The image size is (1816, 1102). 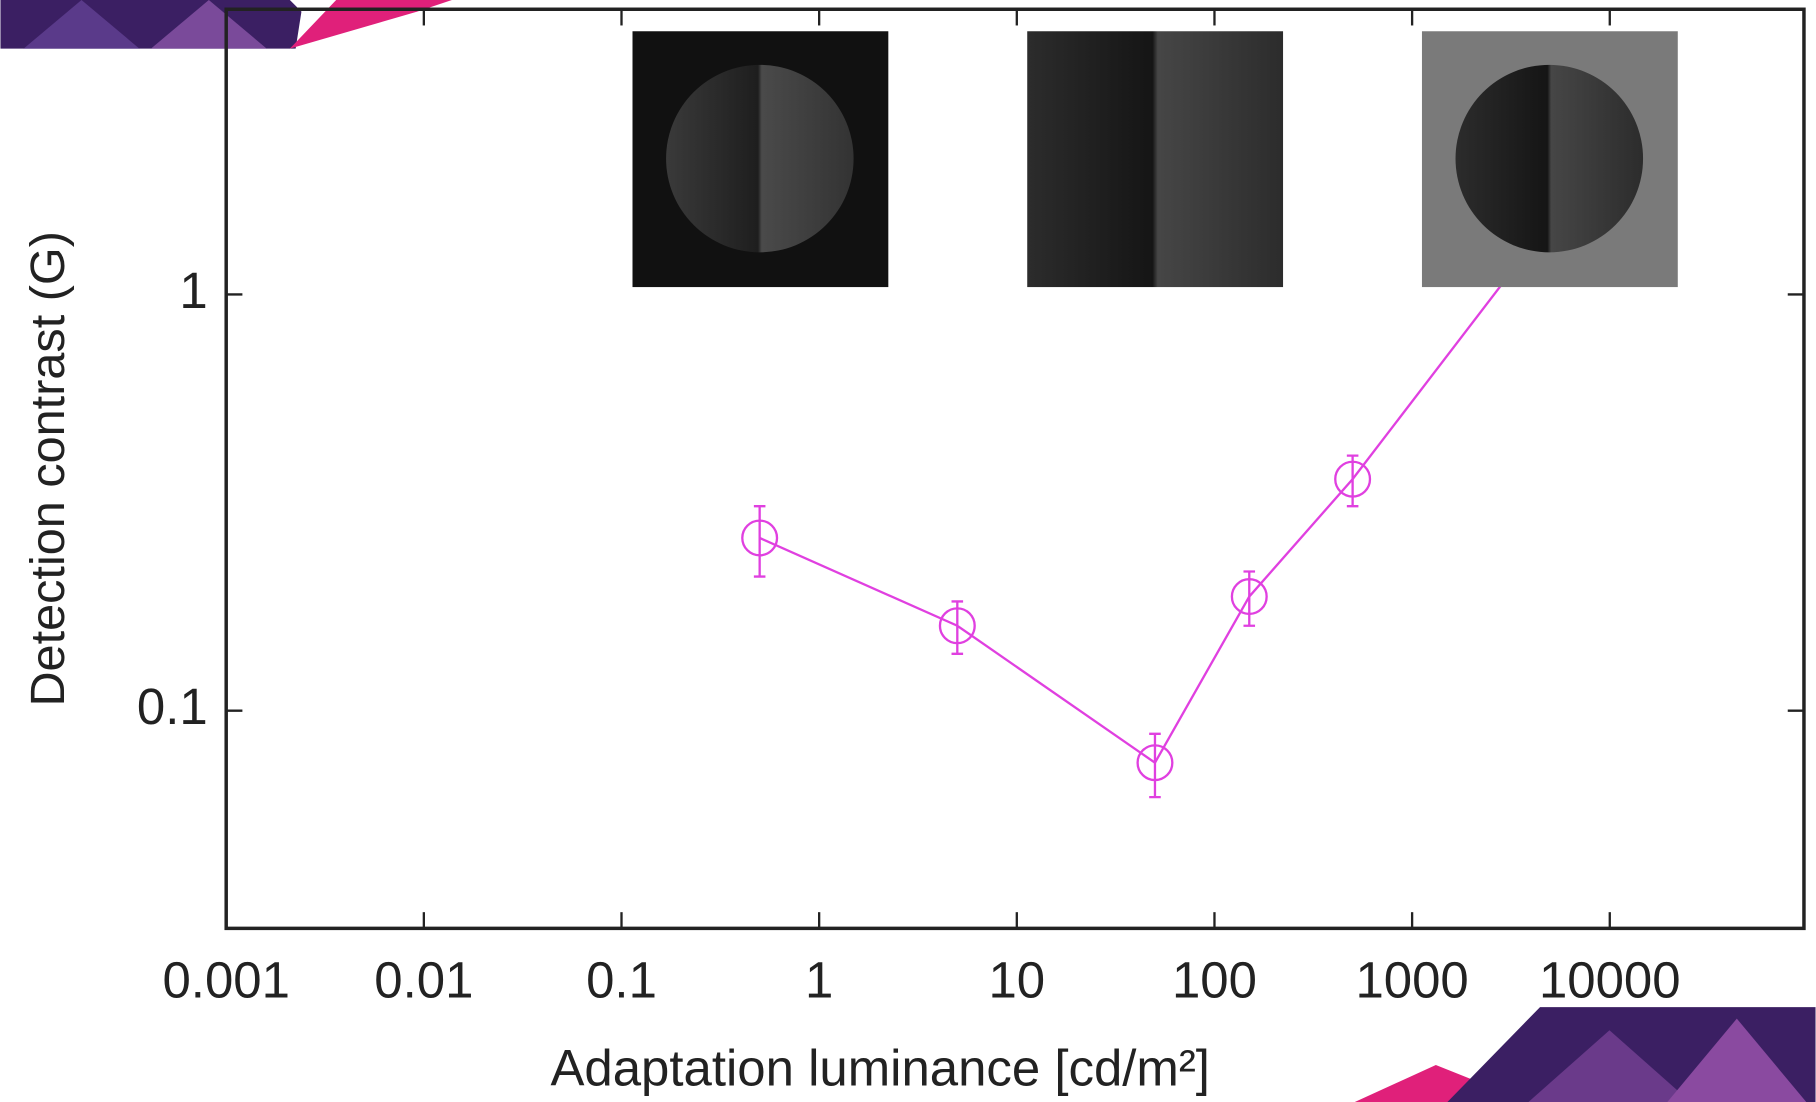 I want to click on inset-image, so click(x=1155, y=159).